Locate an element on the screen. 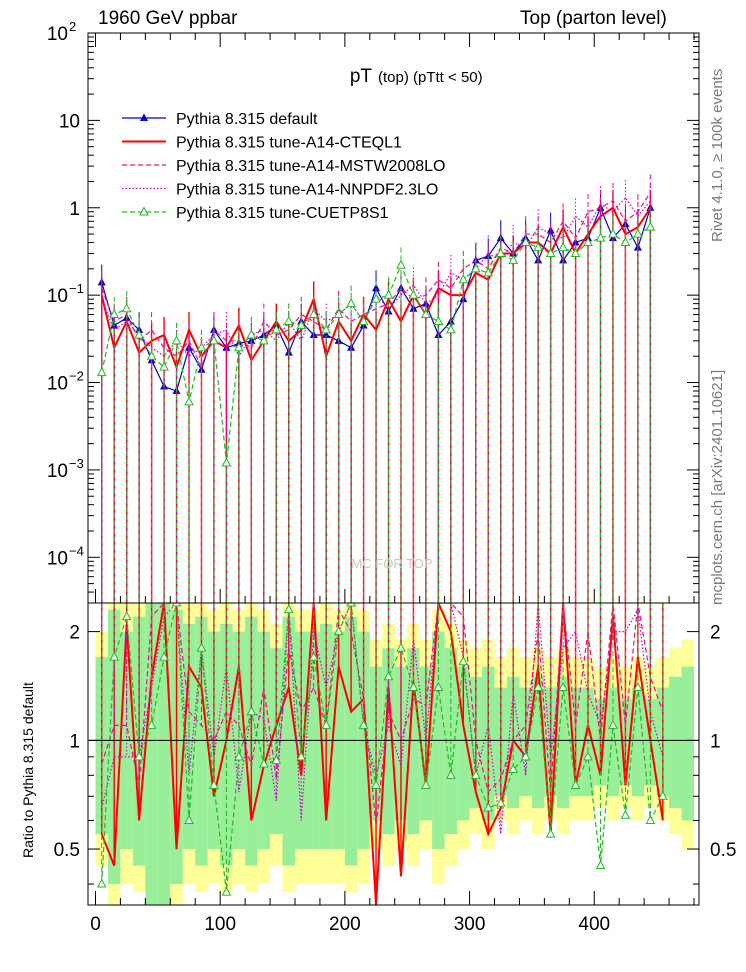 The width and height of the screenshot is (746, 972). legend-entry-label: Pythia 8.315 tune-A14-CTEQL1 is located at coordinates (289, 143).